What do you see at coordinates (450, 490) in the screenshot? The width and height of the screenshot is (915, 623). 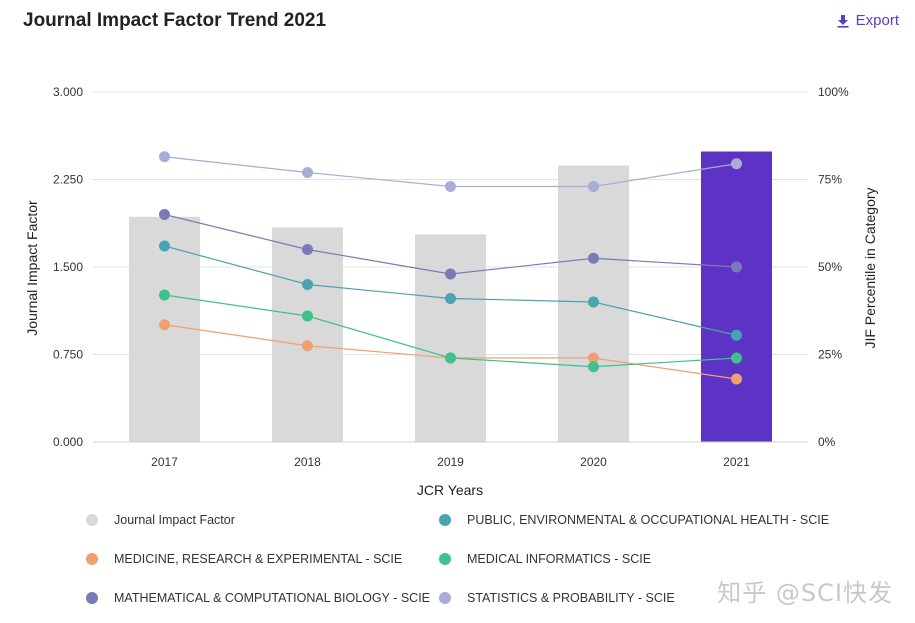 I see `x-axis-title: JCR Years` at bounding box center [450, 490].